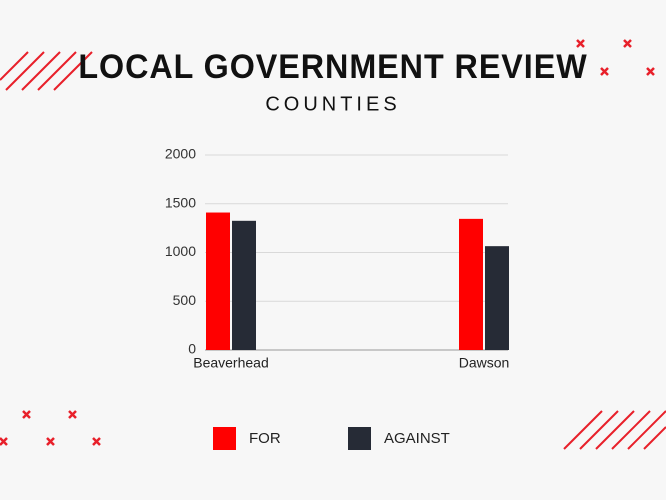 The image size is (666, 500). Describe the element at coordinates (332, 67) in the screenshot. I see `chart-title: LOCAL GOVERNMENT REVIEW` at that location.